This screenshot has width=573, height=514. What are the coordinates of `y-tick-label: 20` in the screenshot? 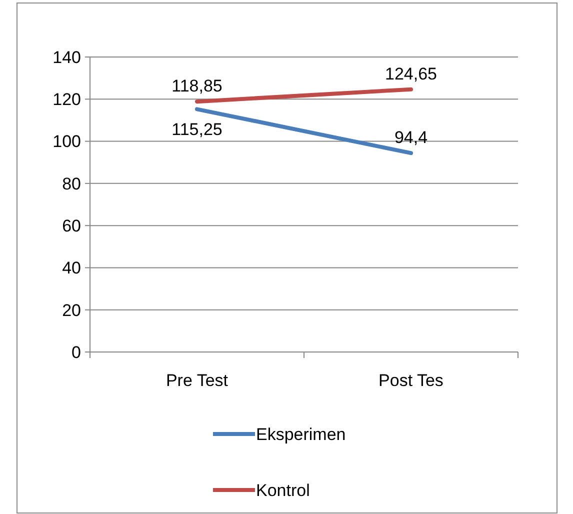 It's located at (71, 310).